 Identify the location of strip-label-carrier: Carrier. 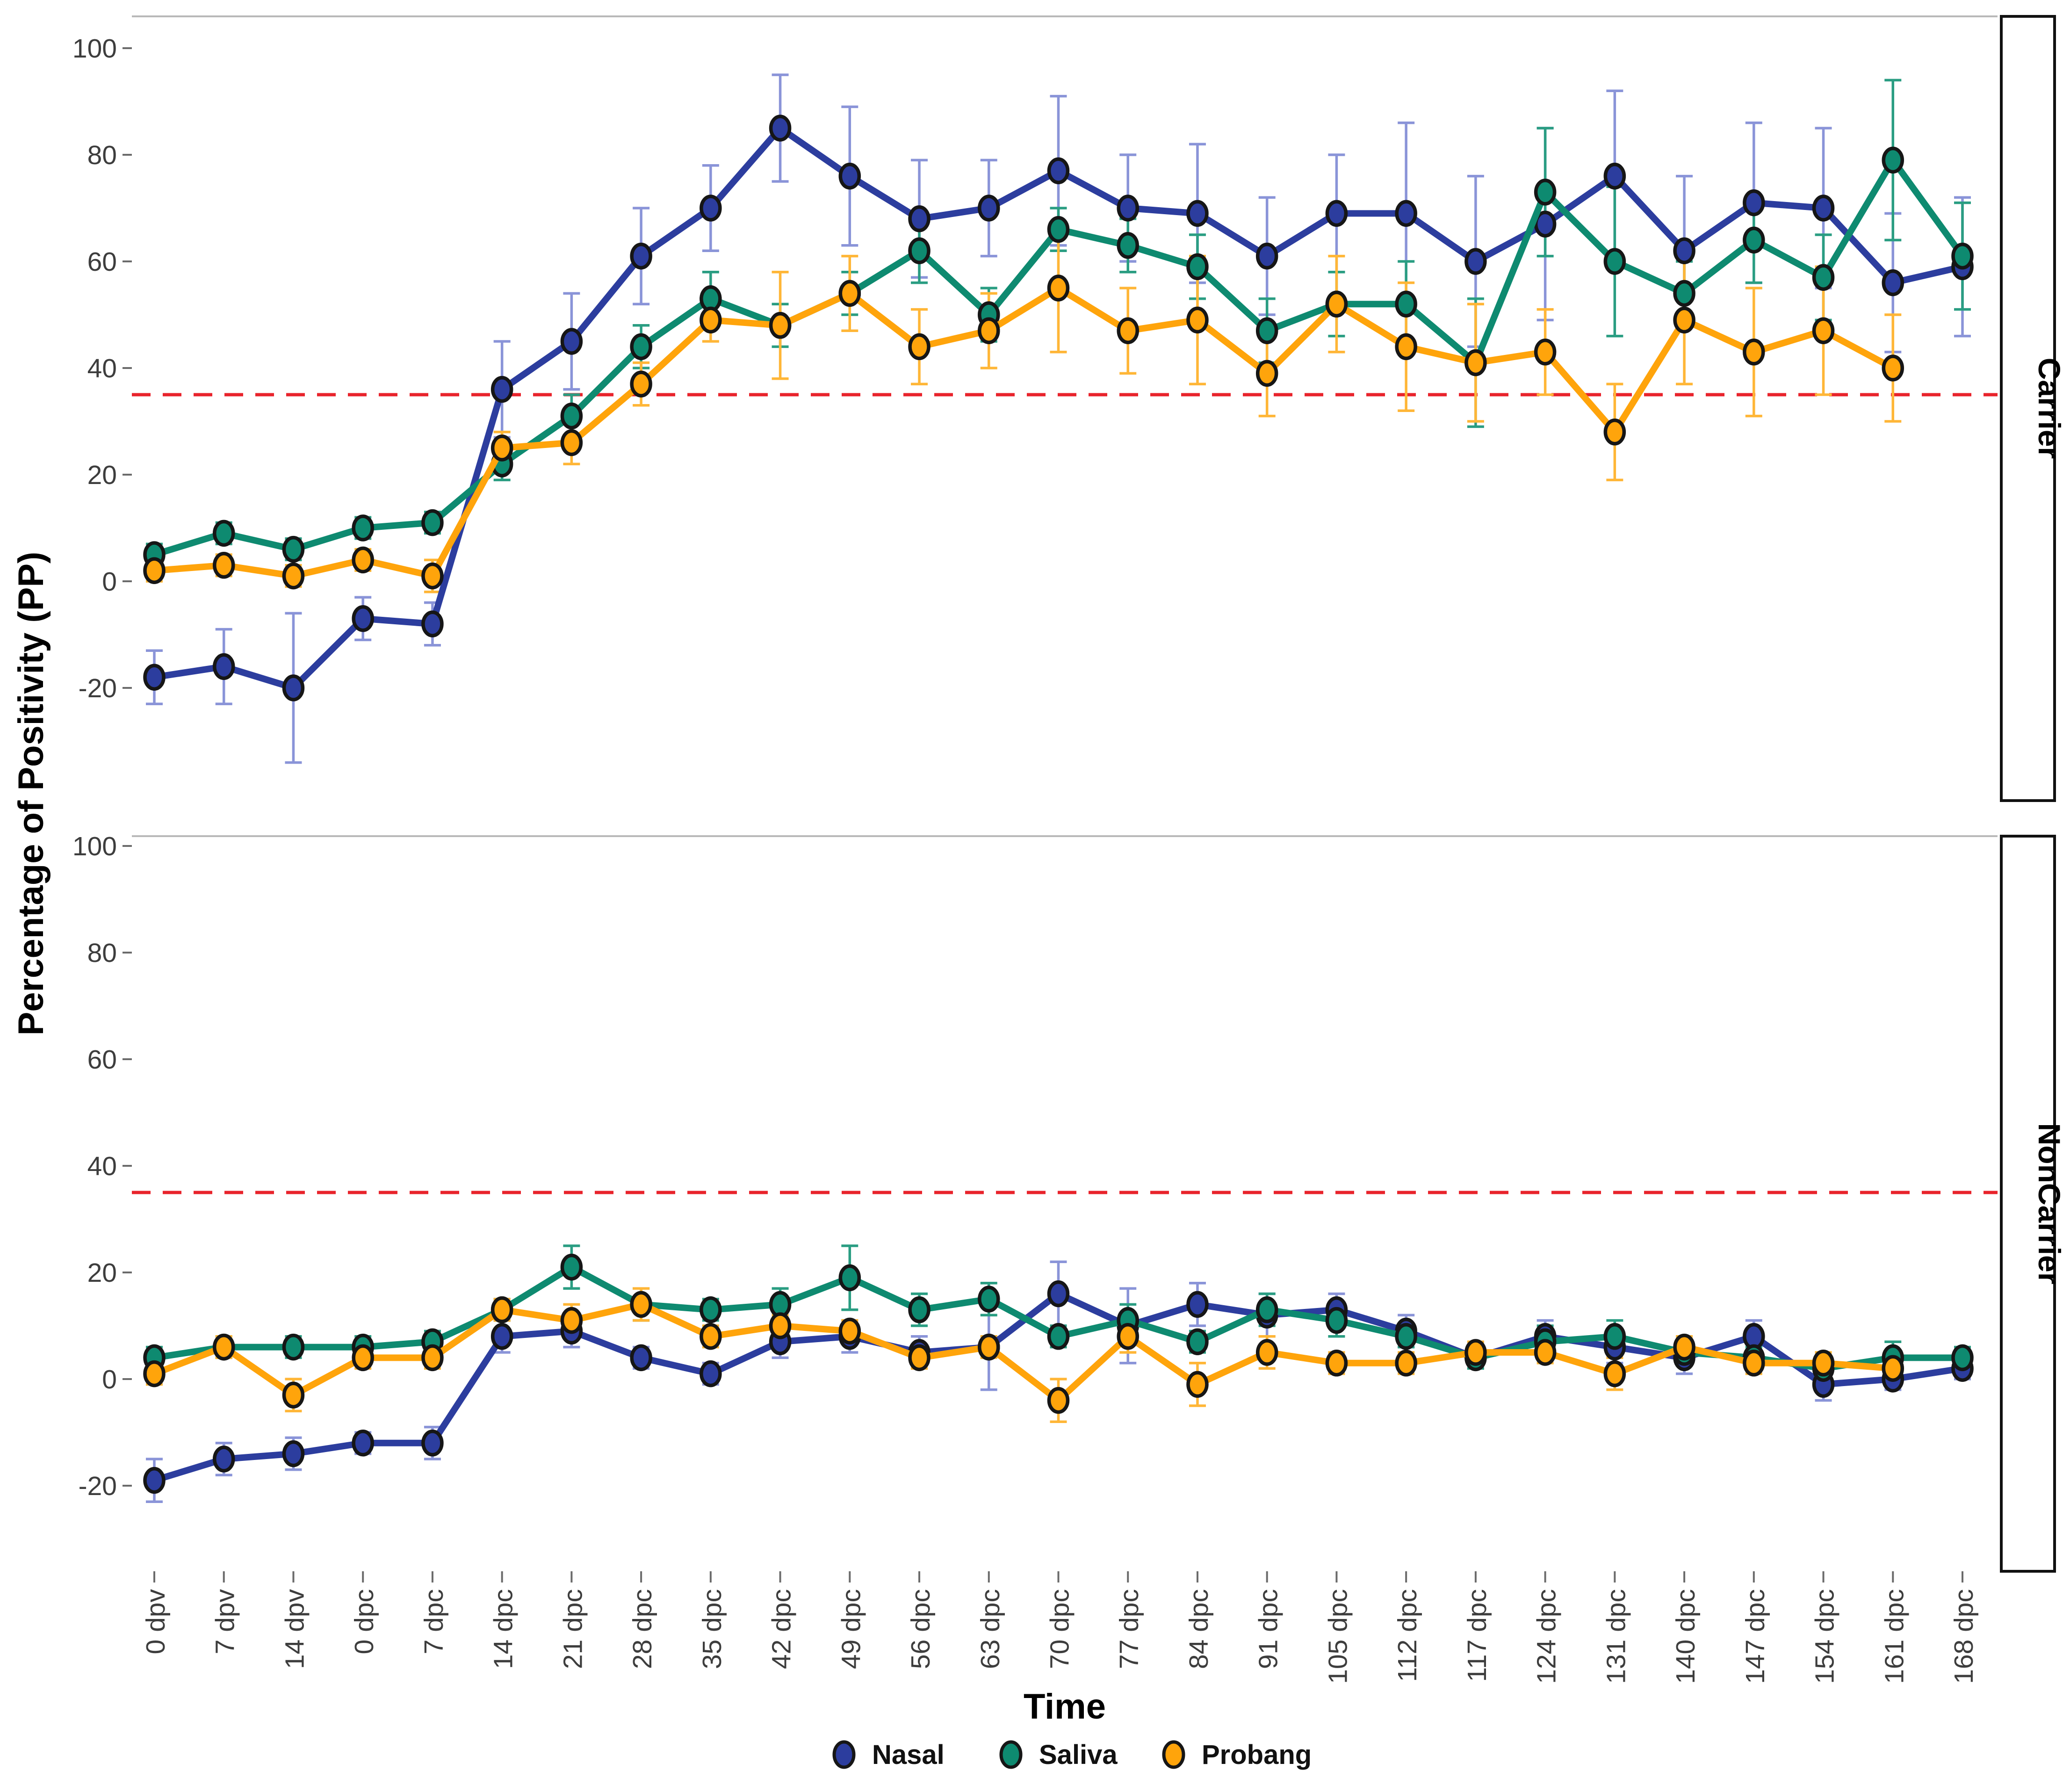
(2047, 408).